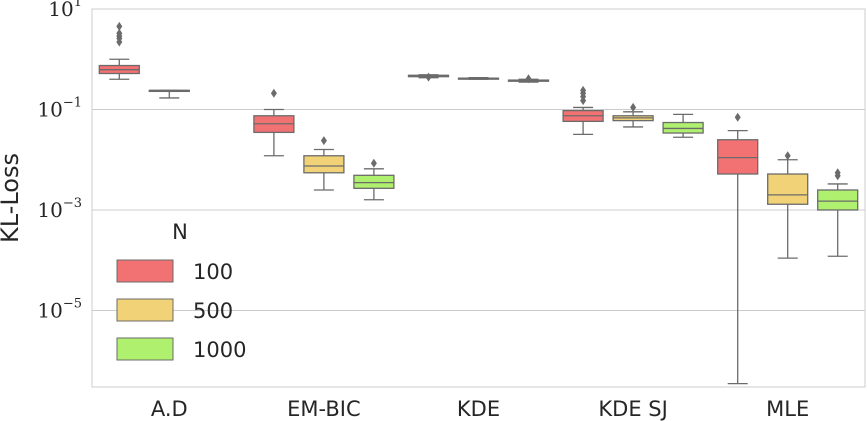 This screenshot has height=421, width=867. I want to click on legend-label: 100, so click(213, 272).